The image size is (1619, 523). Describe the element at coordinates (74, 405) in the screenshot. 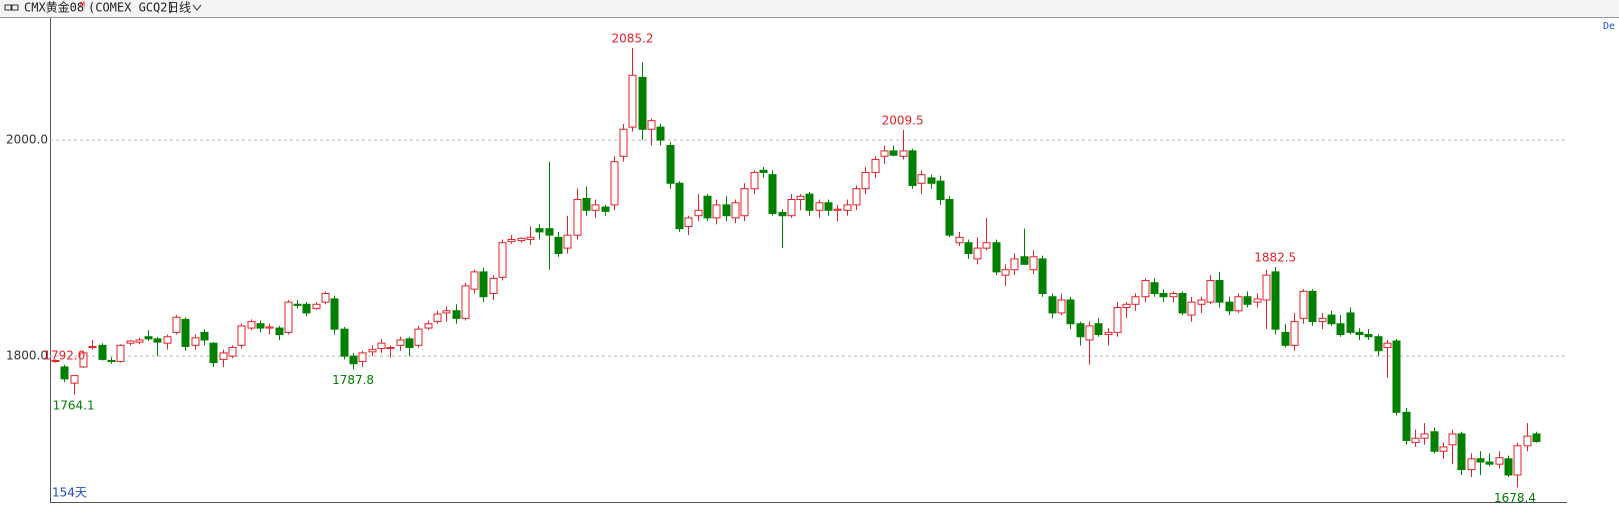

I see `extreme-label: 1764.1` at that location.